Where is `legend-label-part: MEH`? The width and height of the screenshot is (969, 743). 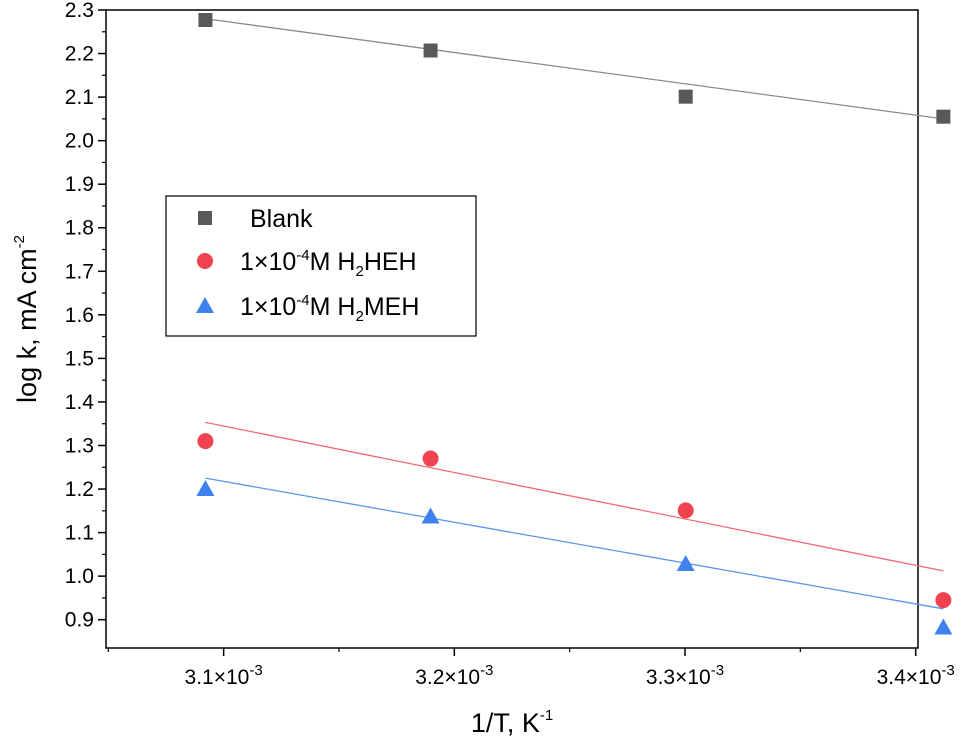
legend-label-part: MEH is located at coordinates (392, 307).